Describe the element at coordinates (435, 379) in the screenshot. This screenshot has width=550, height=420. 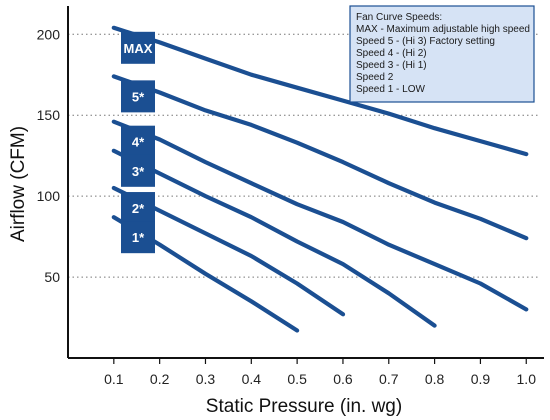
I see `x-tick-label: 0.8` at that location.